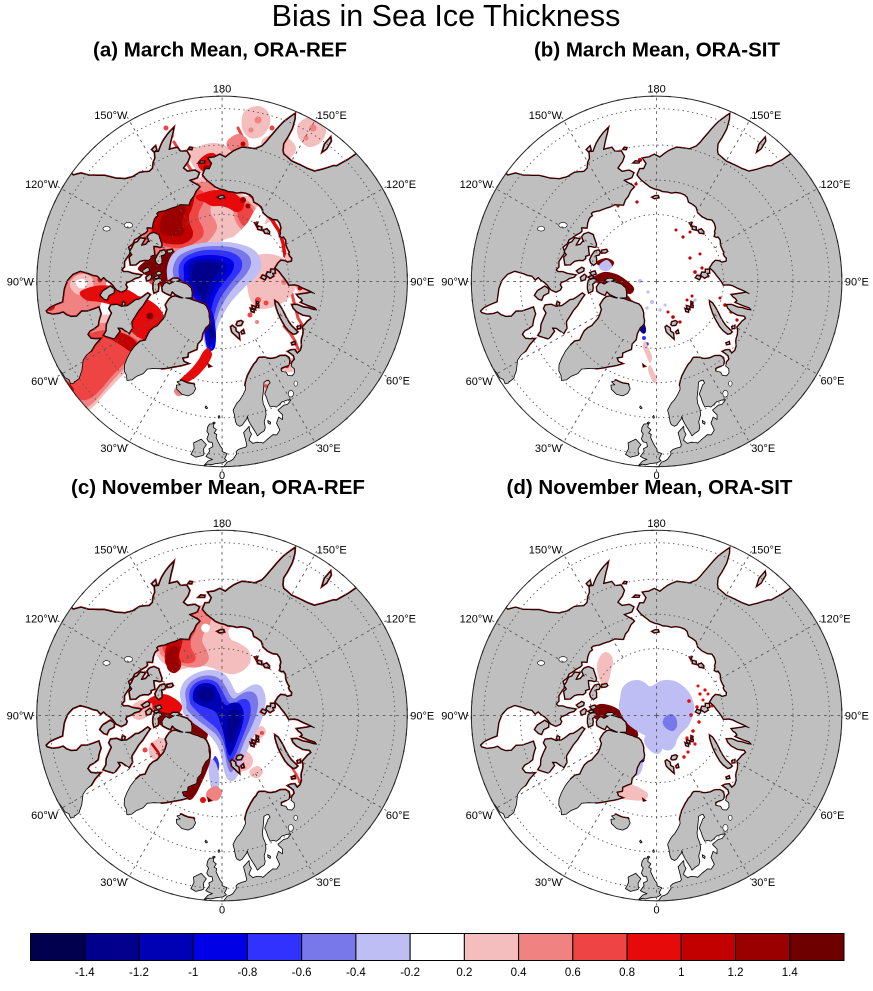 The height and width of the screenshot is (991, 873). Describe the element at coordinates (736, 973) in the screenshot. I see `svg-text: 1.2` at that location.